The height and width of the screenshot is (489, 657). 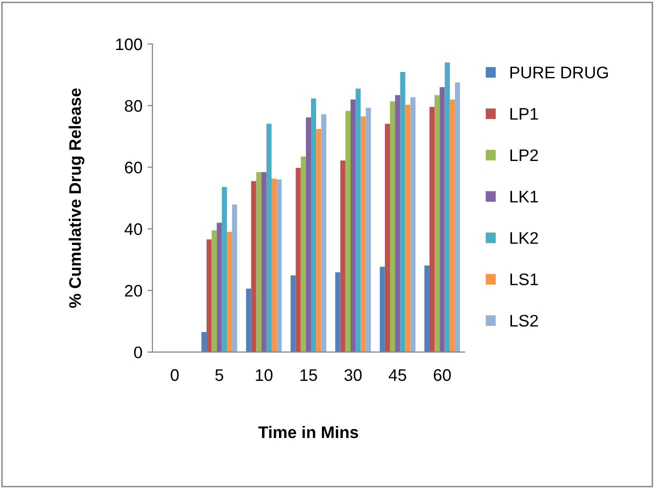 I want to click on x-tick-label: 5, so click(x=219, y=375).